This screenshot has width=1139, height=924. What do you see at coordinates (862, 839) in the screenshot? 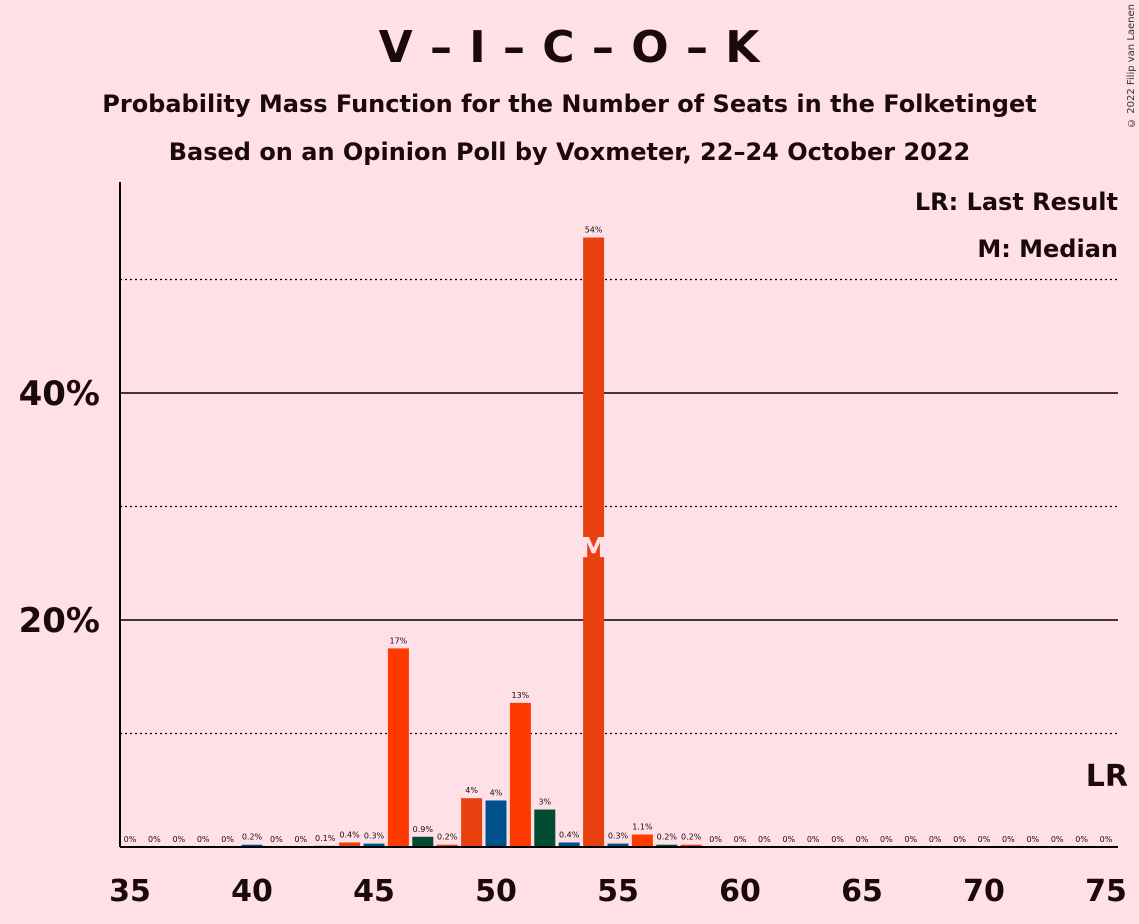
I see `bar-label-seat-65: 0%` at bounding box center [862, 839].